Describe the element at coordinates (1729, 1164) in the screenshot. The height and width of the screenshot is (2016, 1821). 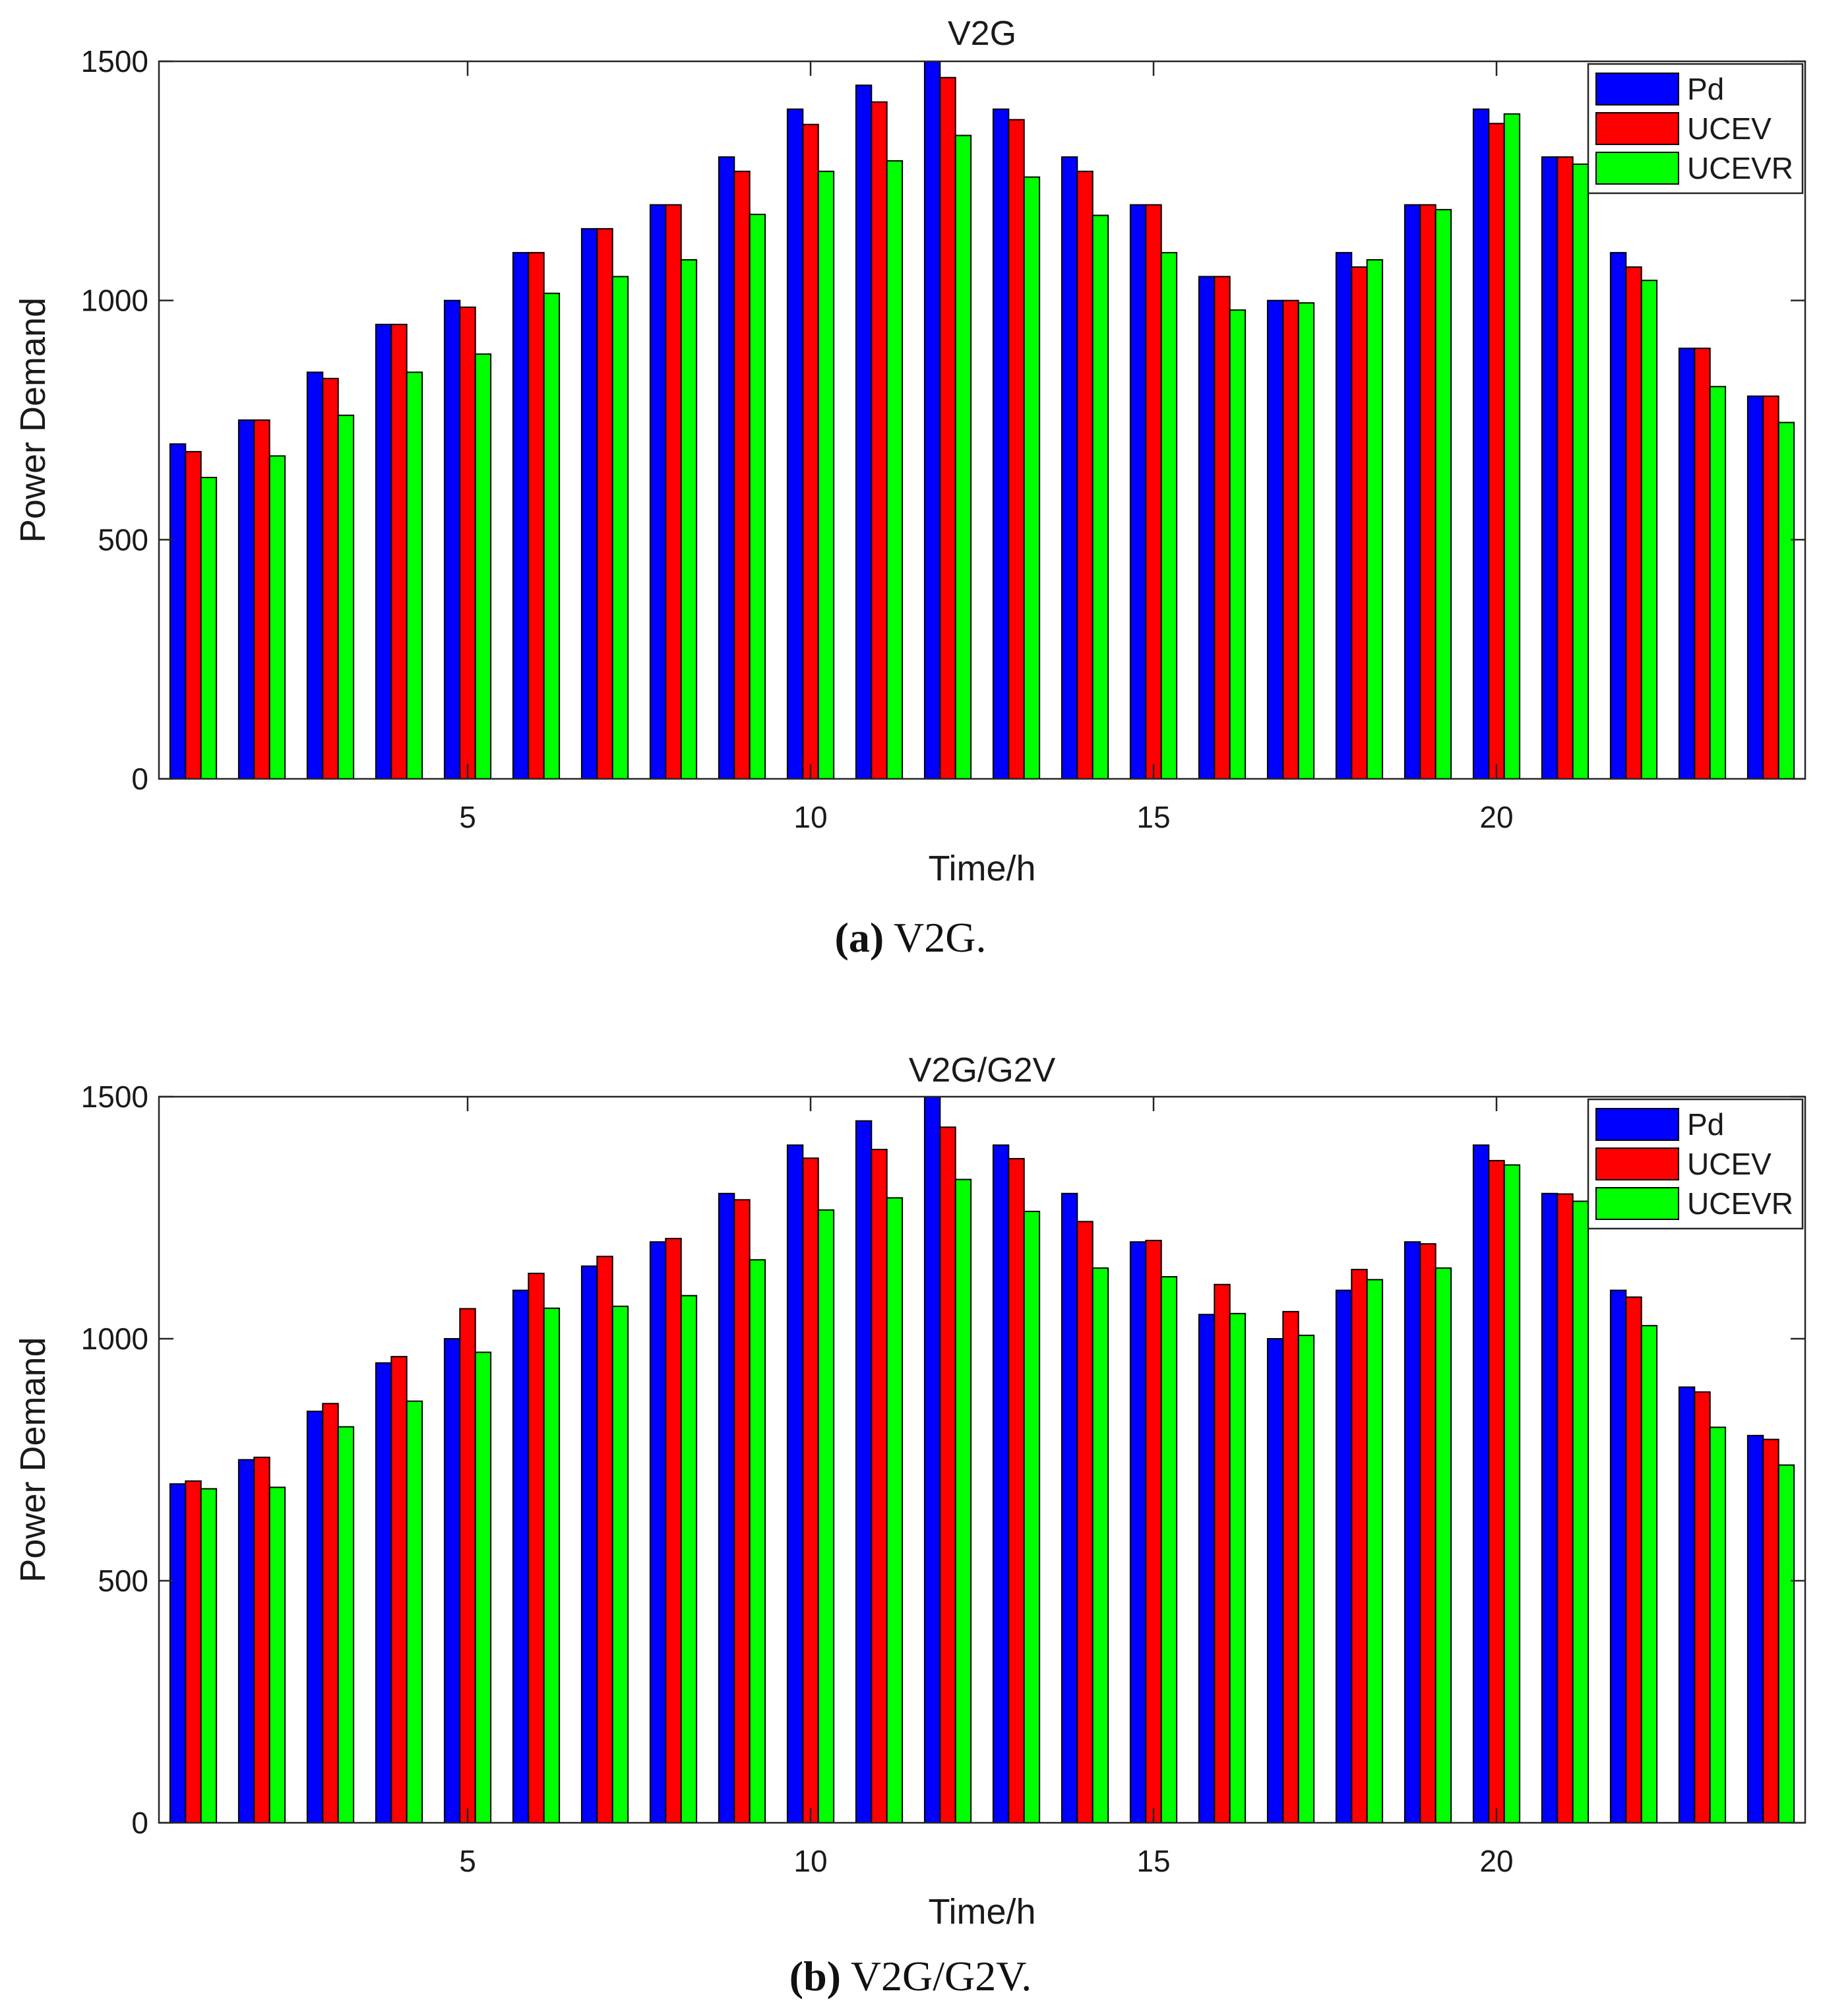
I see `legend-label-ucev: UCEV` at that location.